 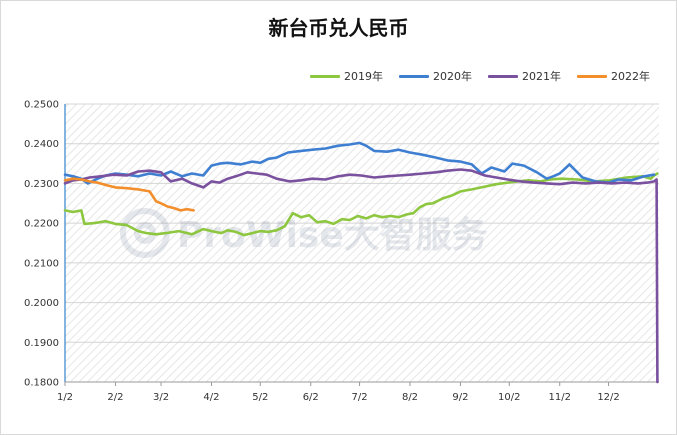 I want to click on legend-item-2021: 2021年, so click(x=524, y=76).